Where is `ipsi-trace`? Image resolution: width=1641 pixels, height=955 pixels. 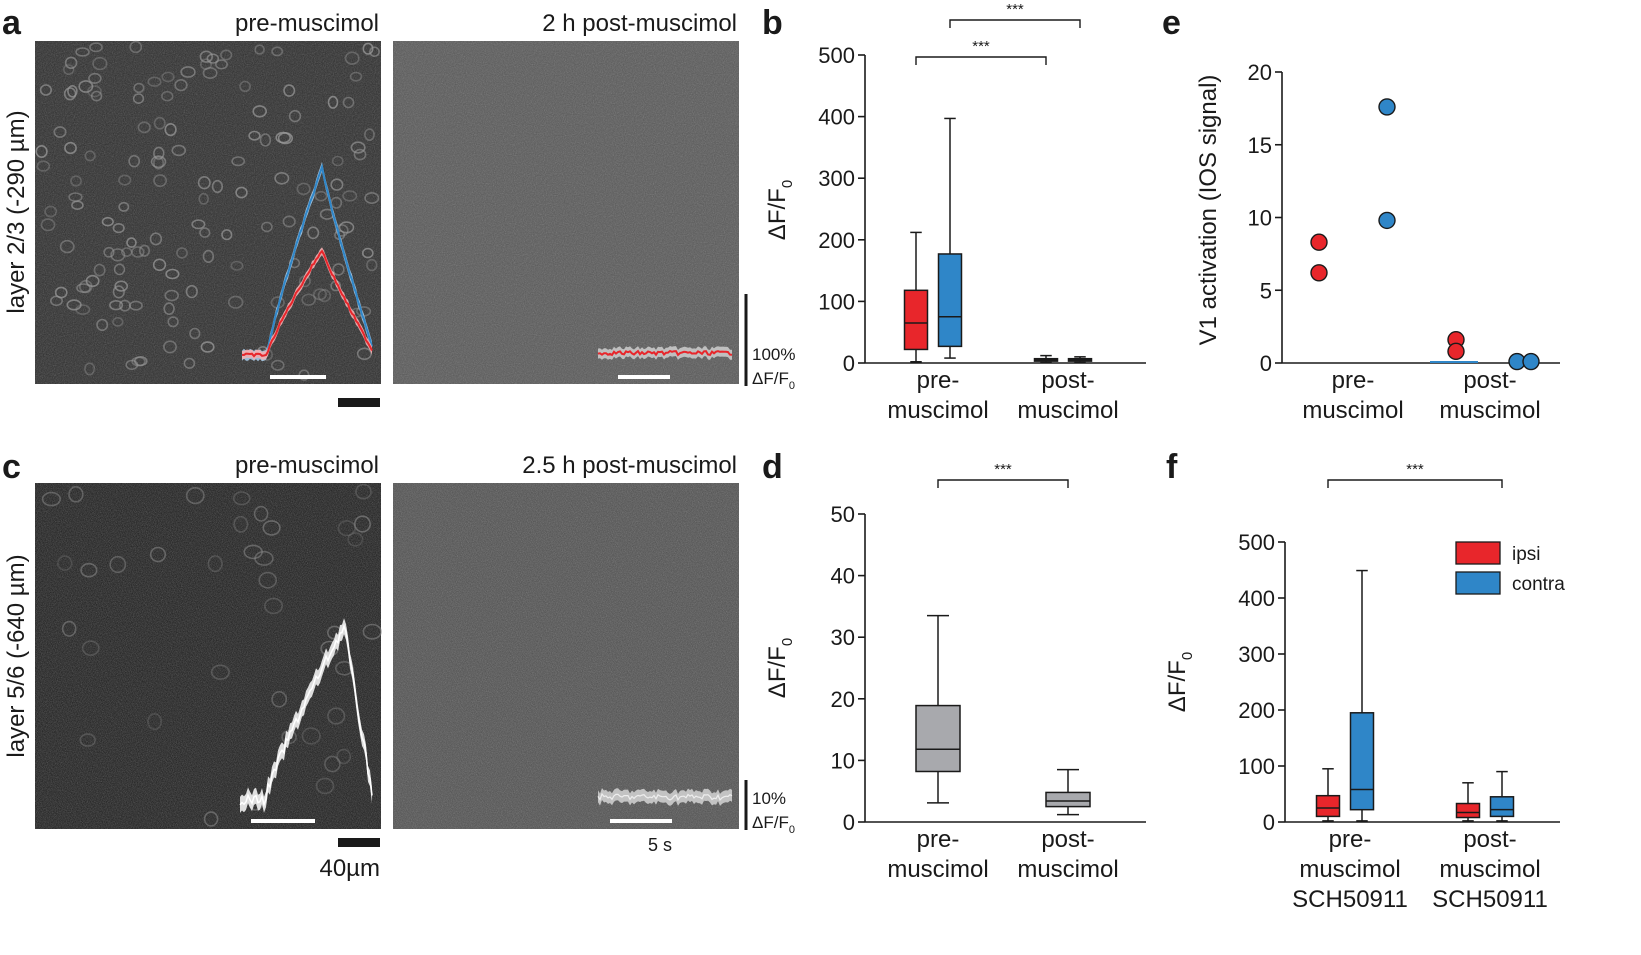 ipsi-trace is located at coordinates (665, 353).